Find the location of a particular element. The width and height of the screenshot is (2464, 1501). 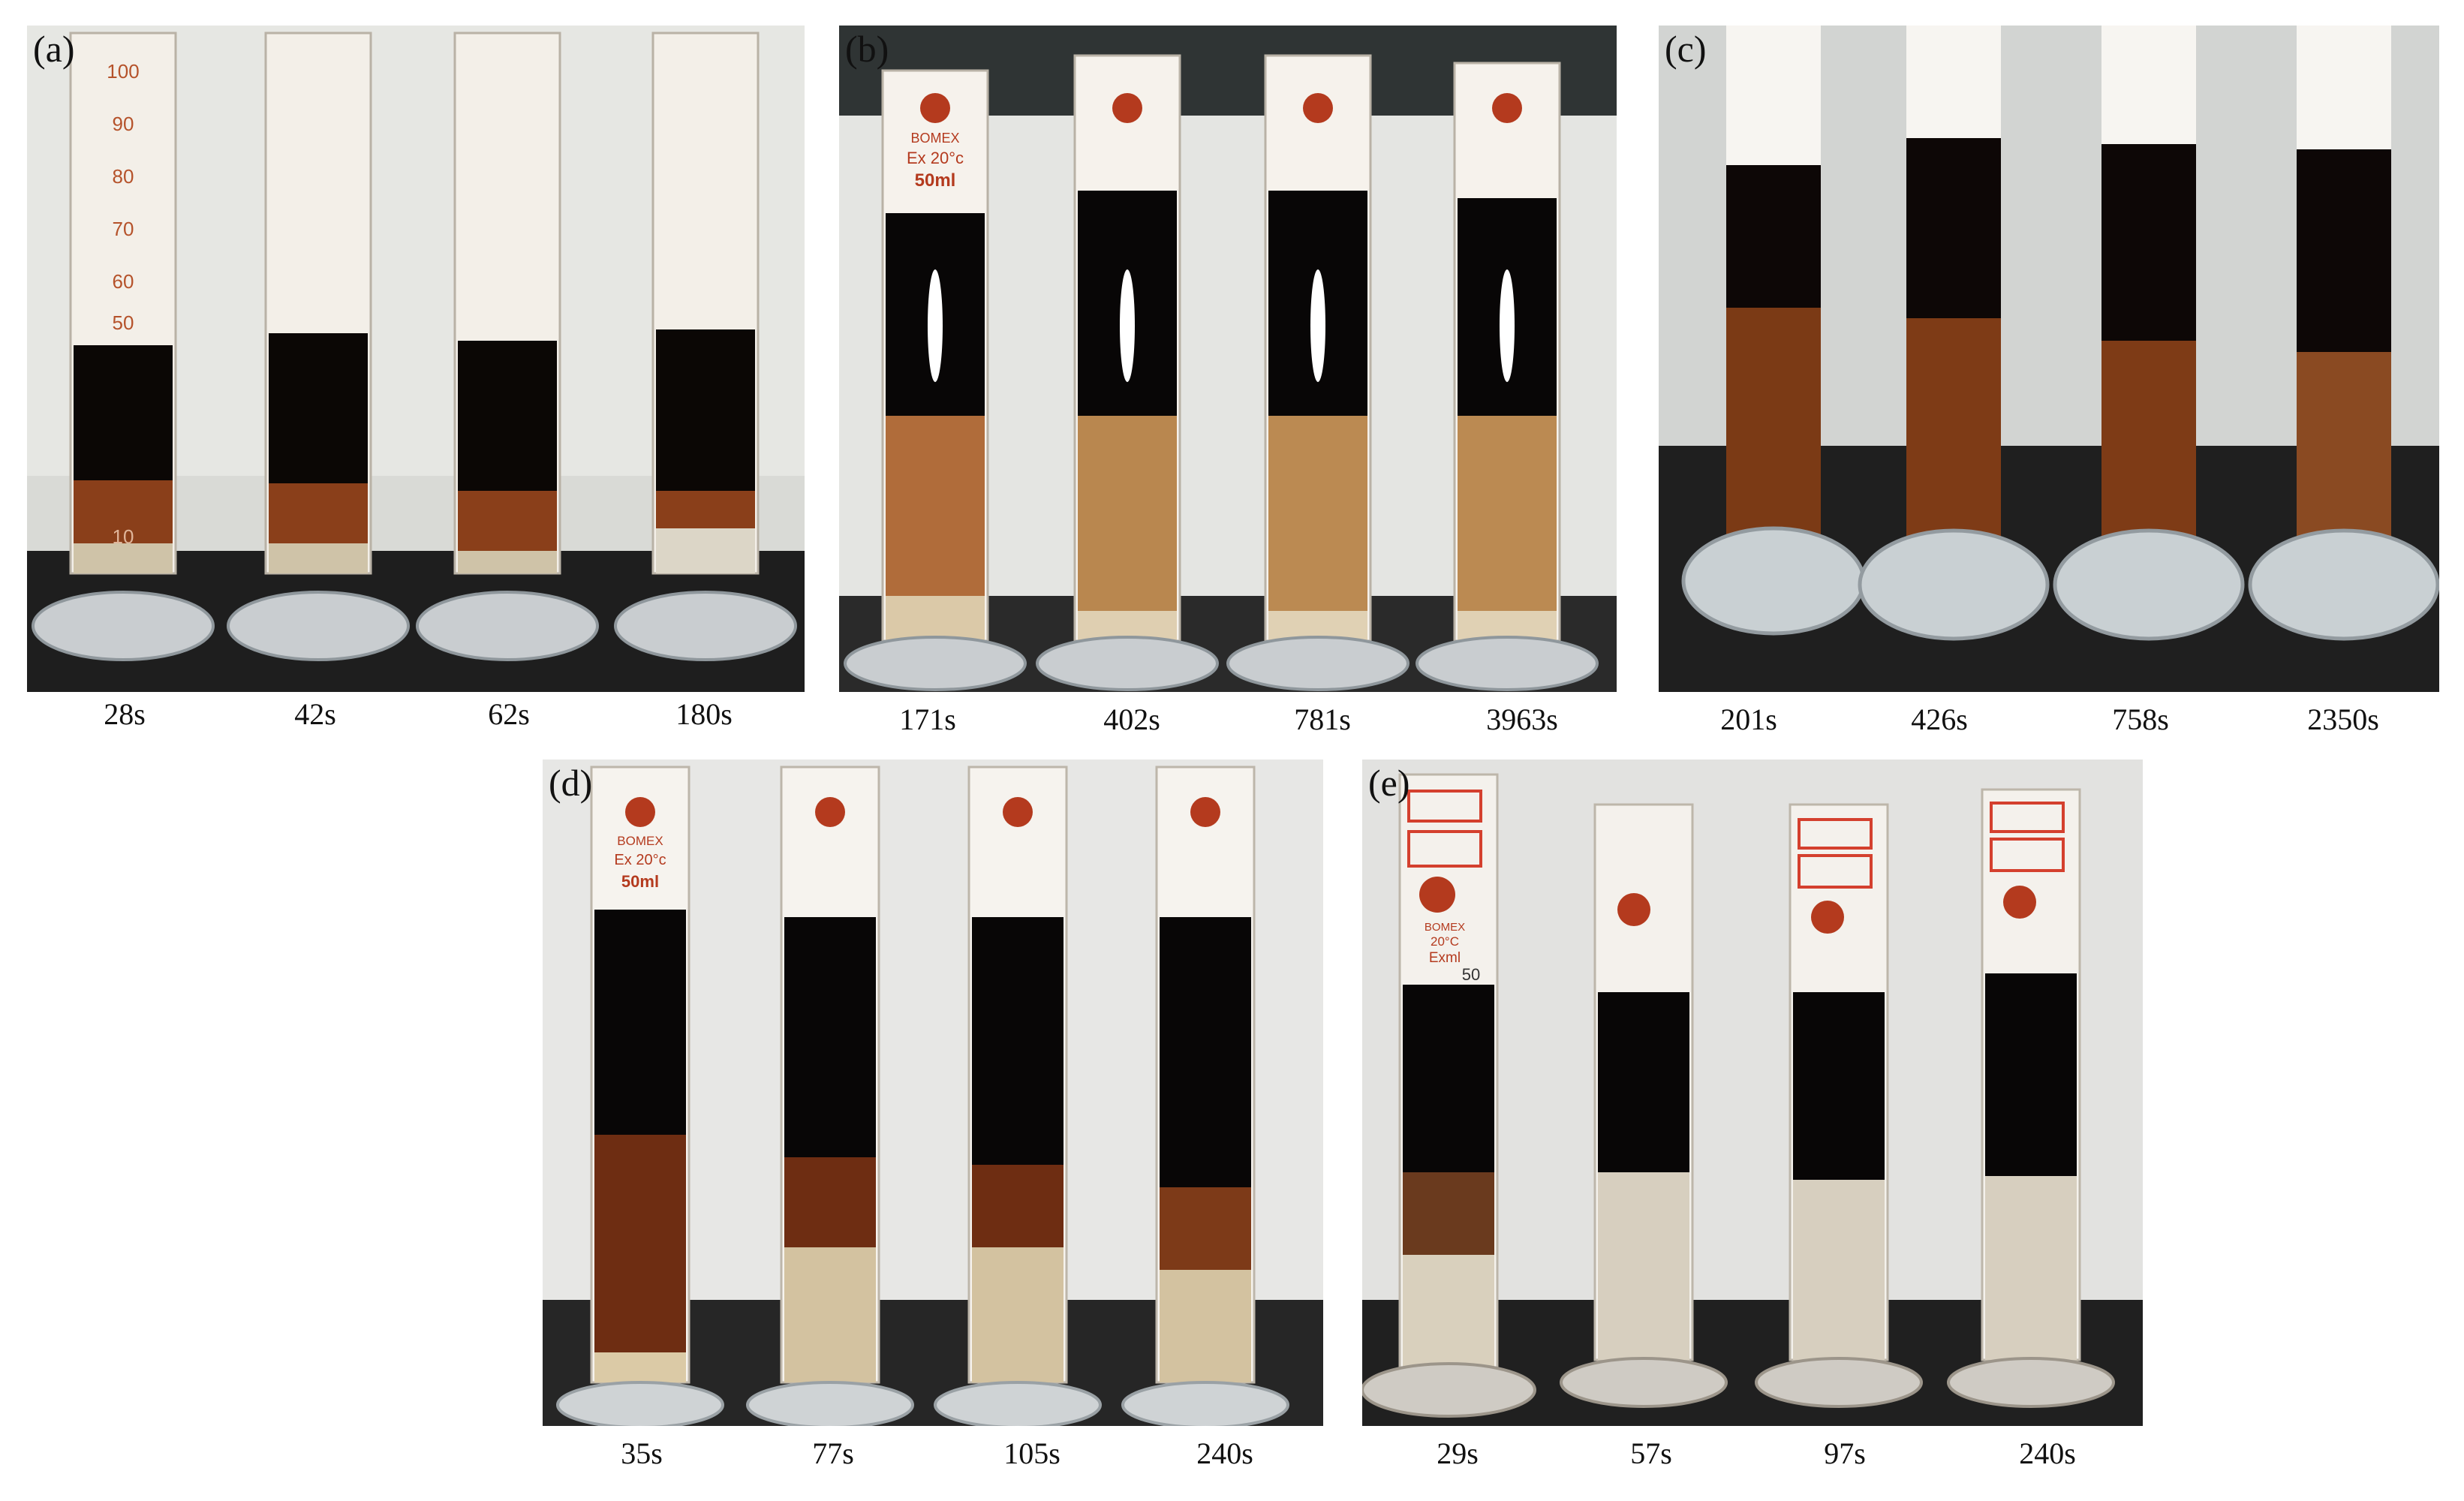

panel-c-label: (c) is located at coordinates (1686, 49).